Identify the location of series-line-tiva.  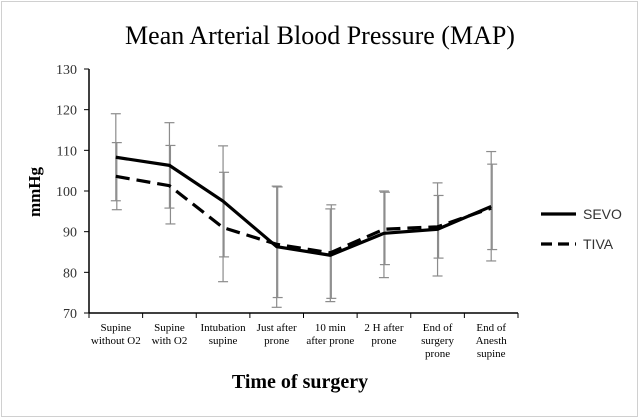
(303, 214).